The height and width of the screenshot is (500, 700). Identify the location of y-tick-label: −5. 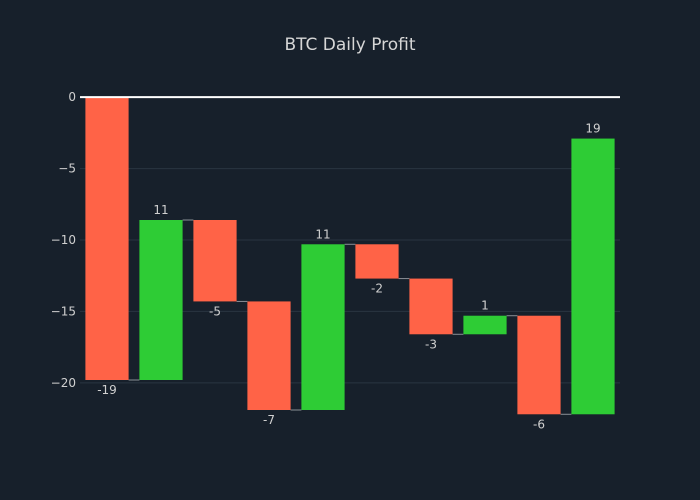
(67, 169).